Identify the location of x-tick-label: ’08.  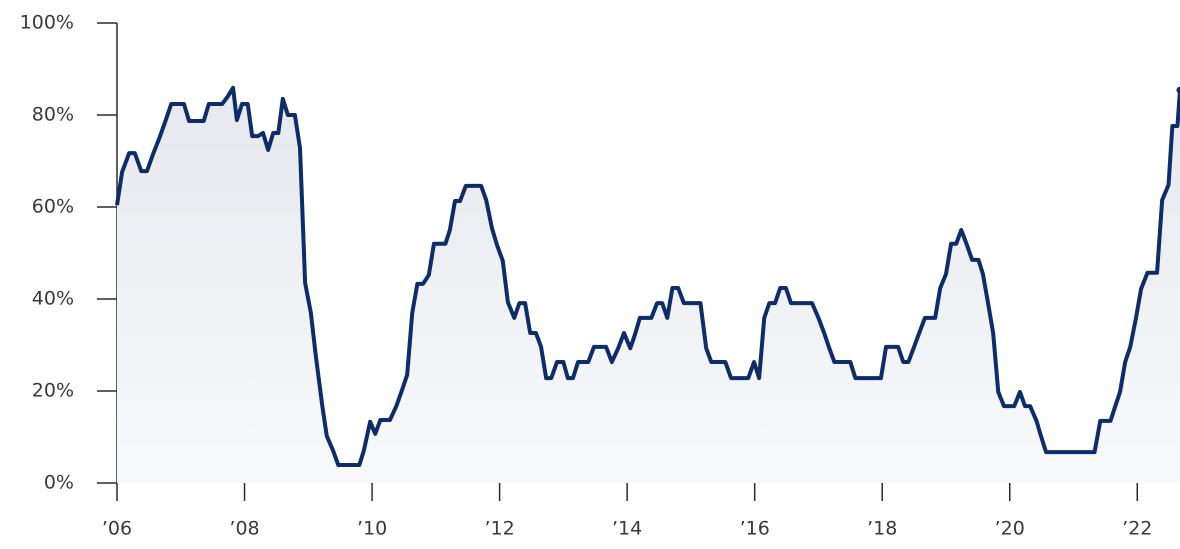
(244, 529).